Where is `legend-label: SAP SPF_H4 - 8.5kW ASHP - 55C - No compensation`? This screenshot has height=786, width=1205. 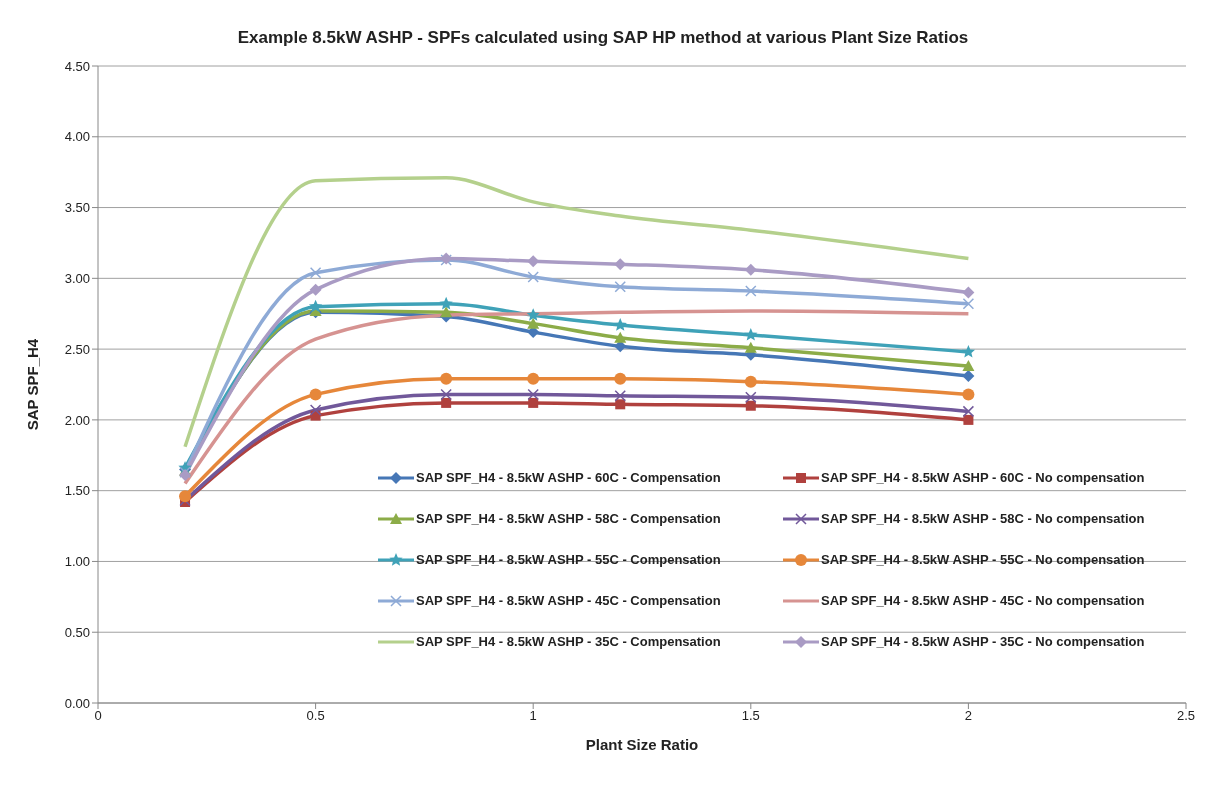 legend-label: SAP SPF_H4 - 8.5kW ASHP - 55C - No compensation is located at coordinates (983, 559).